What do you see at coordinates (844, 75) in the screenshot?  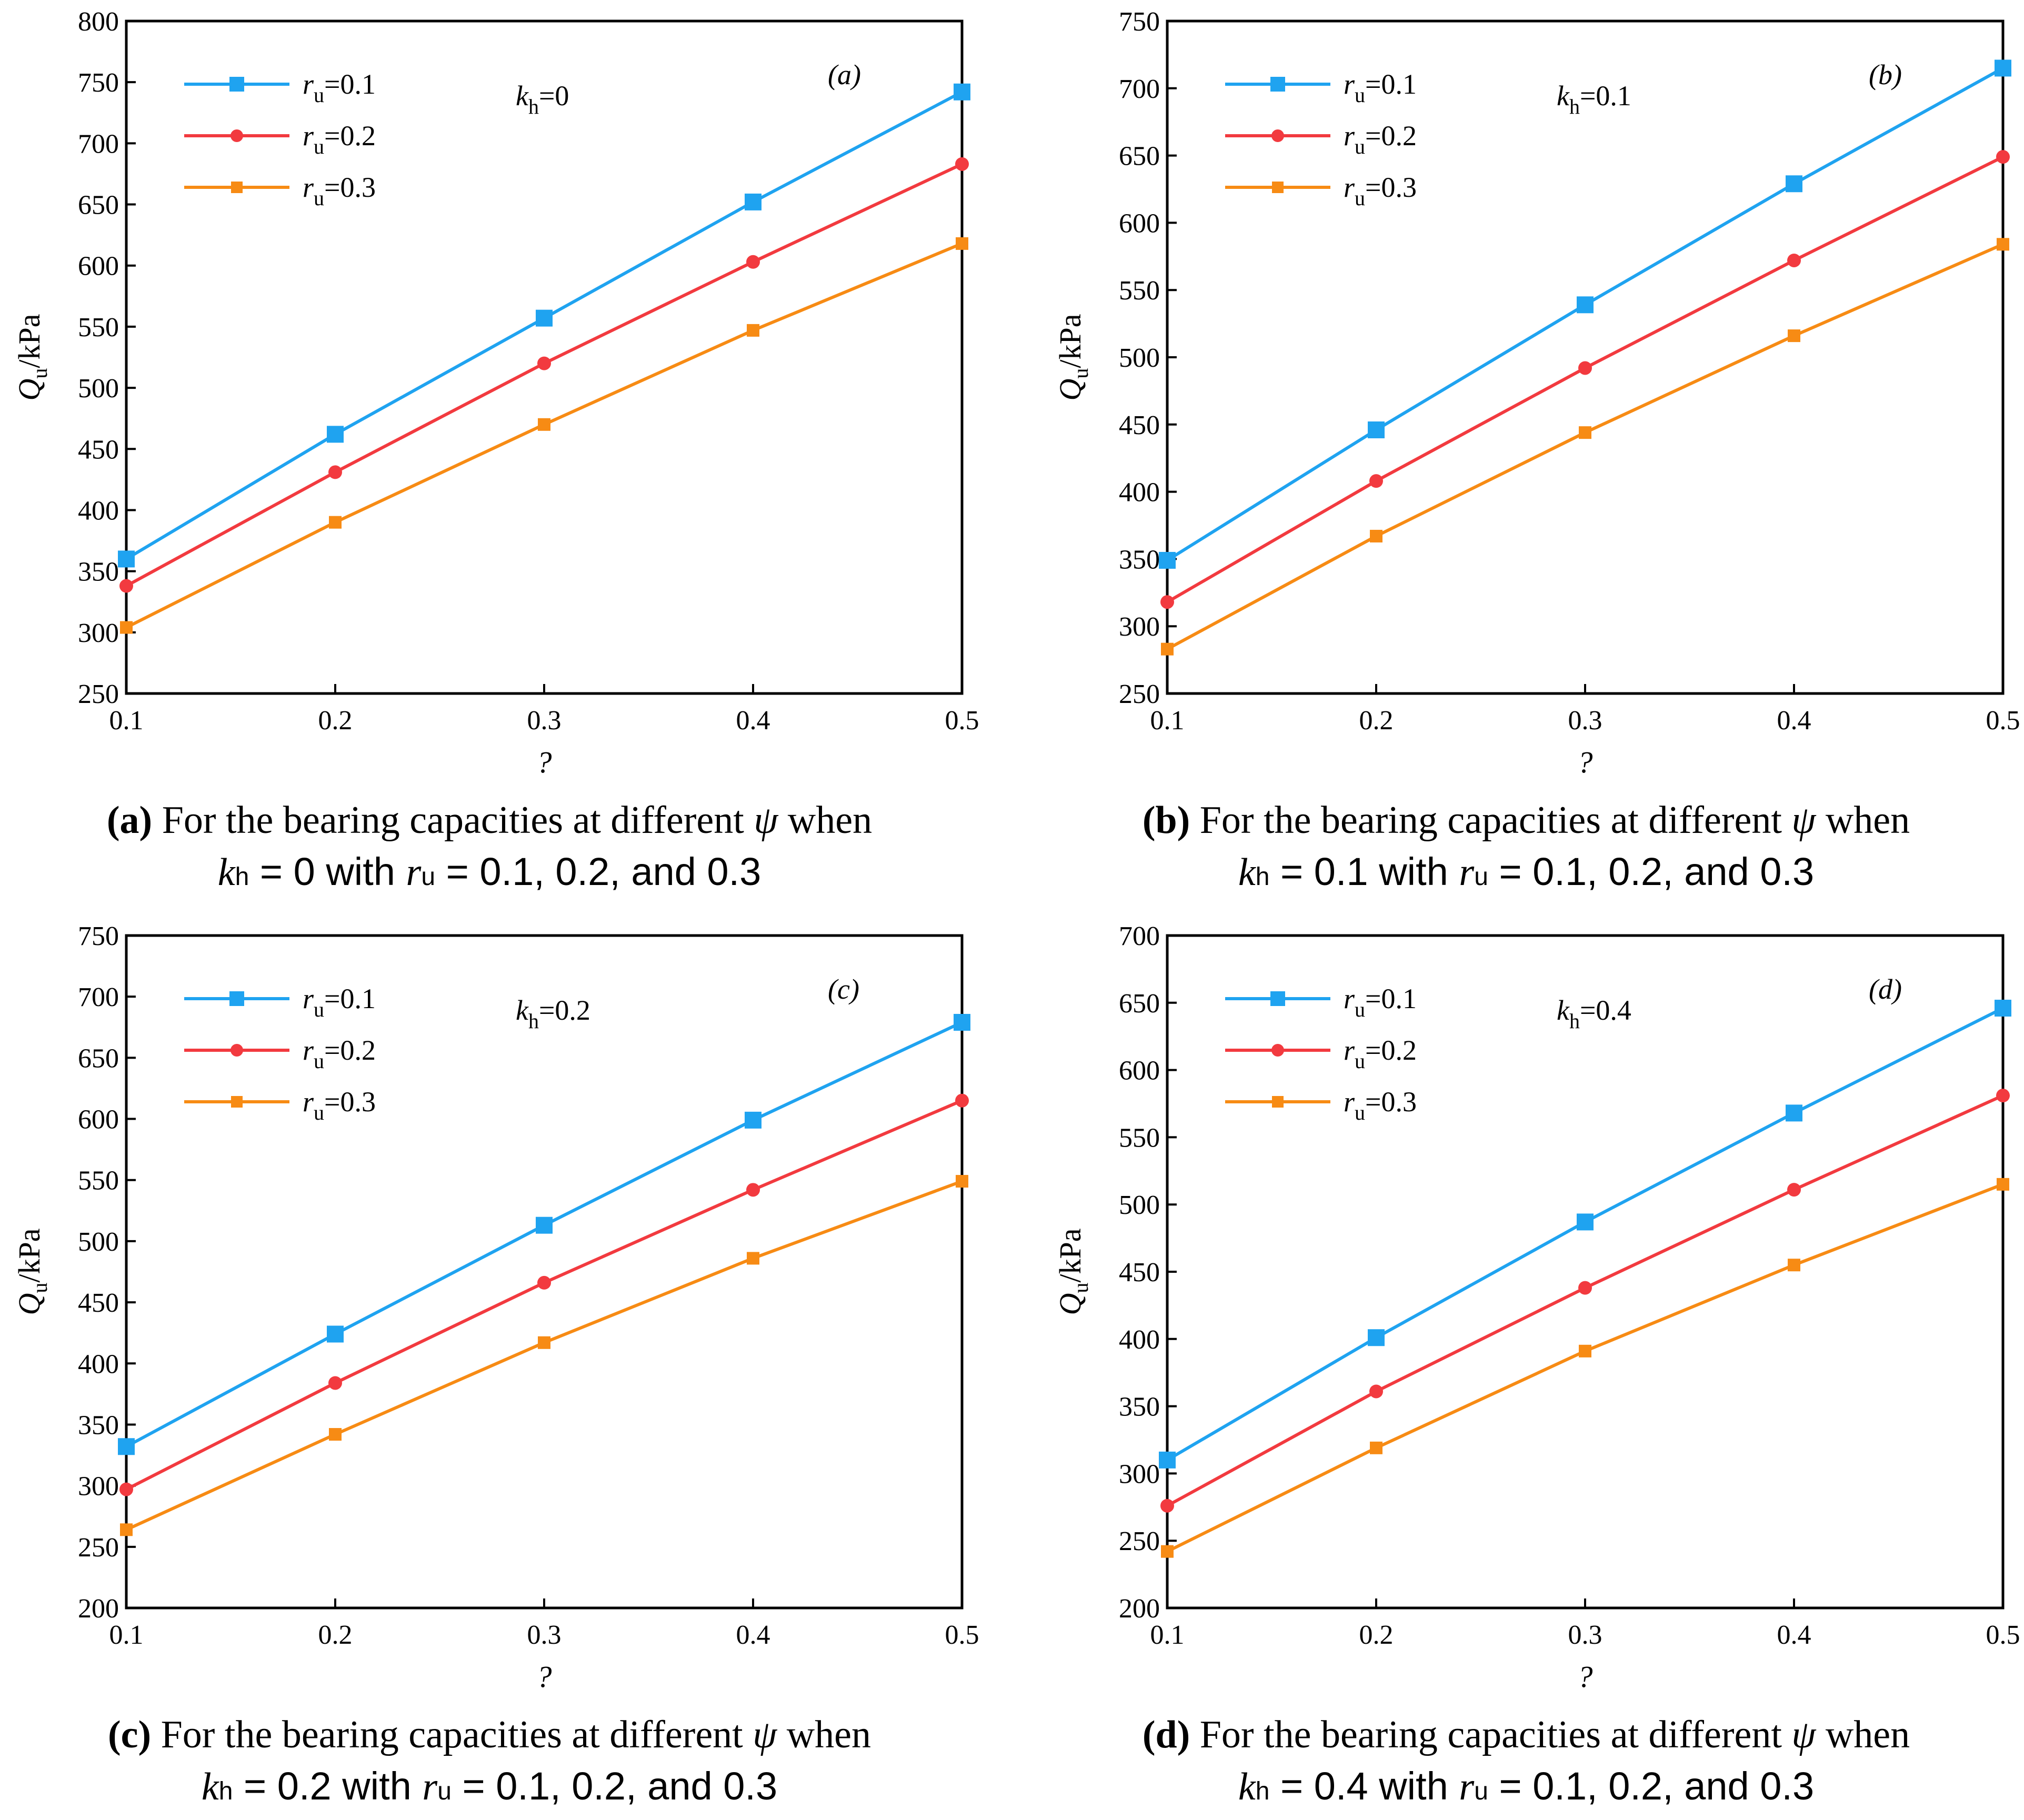 I see `panel-label-a: (a)` at bounding box center [844, 75].